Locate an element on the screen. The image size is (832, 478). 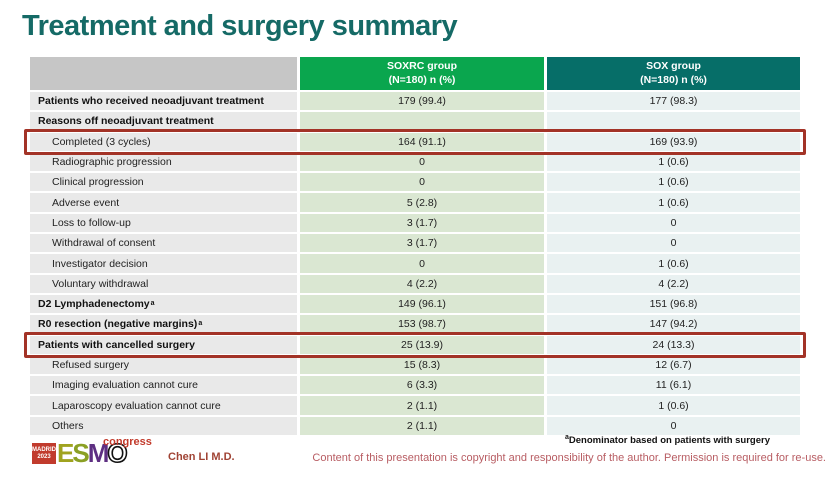
table-row: Investigator decision 0 1 (0.6) is located at coordinates (415, 263).